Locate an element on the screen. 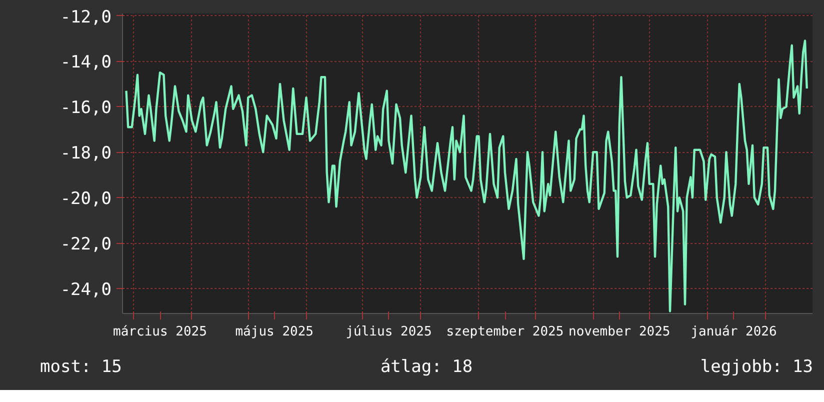 This screenshot has width=824, height=402. y-tick-label: -24,0 is located at coordinates (86, 290).